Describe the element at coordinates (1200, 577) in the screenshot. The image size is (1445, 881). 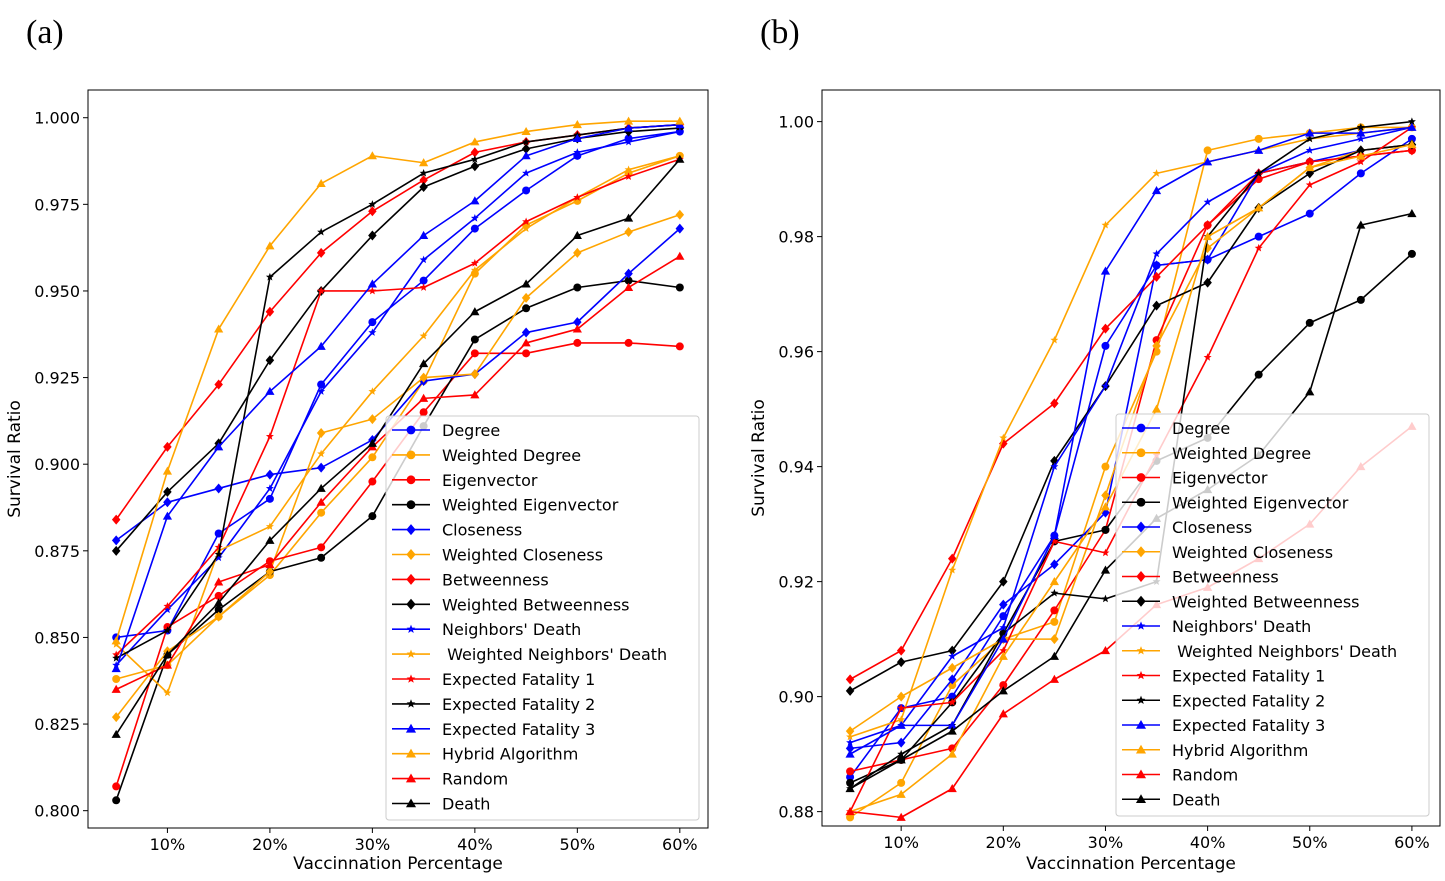
I see `legend-entry: Betweenness` at that location.